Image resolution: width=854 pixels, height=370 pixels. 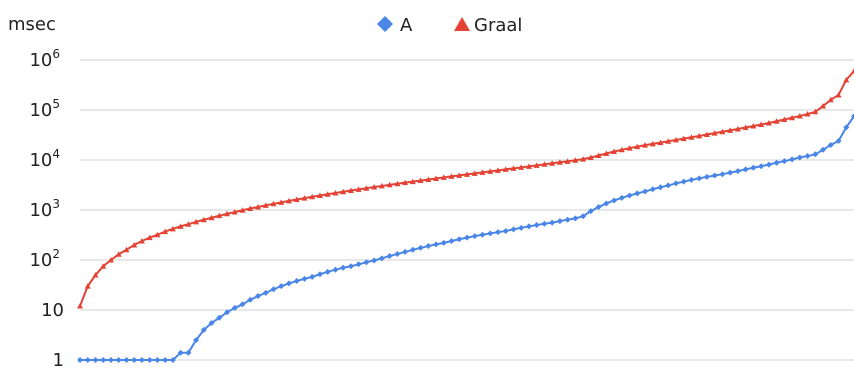 I want to click on y-tick-base: 1, so click(x=58, y=360).